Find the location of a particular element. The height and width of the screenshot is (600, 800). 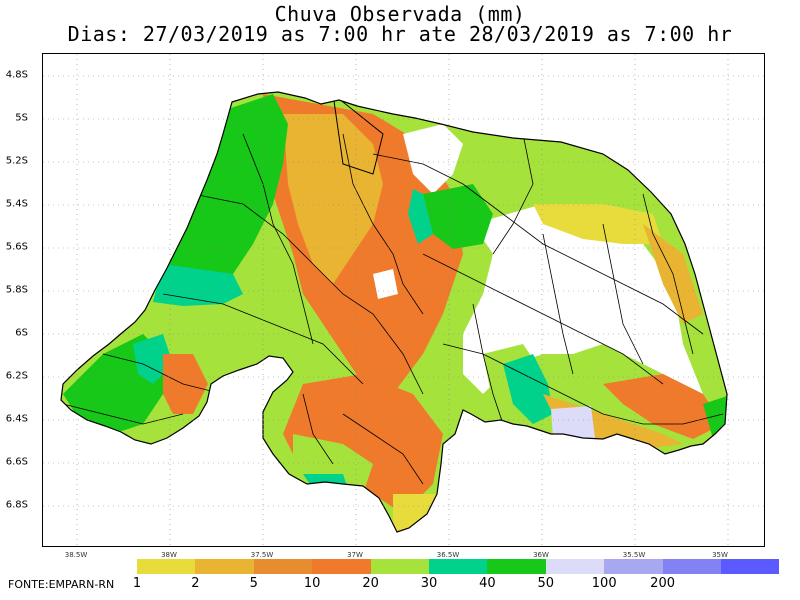

orange-south-area is located at coordinates (363, 444).